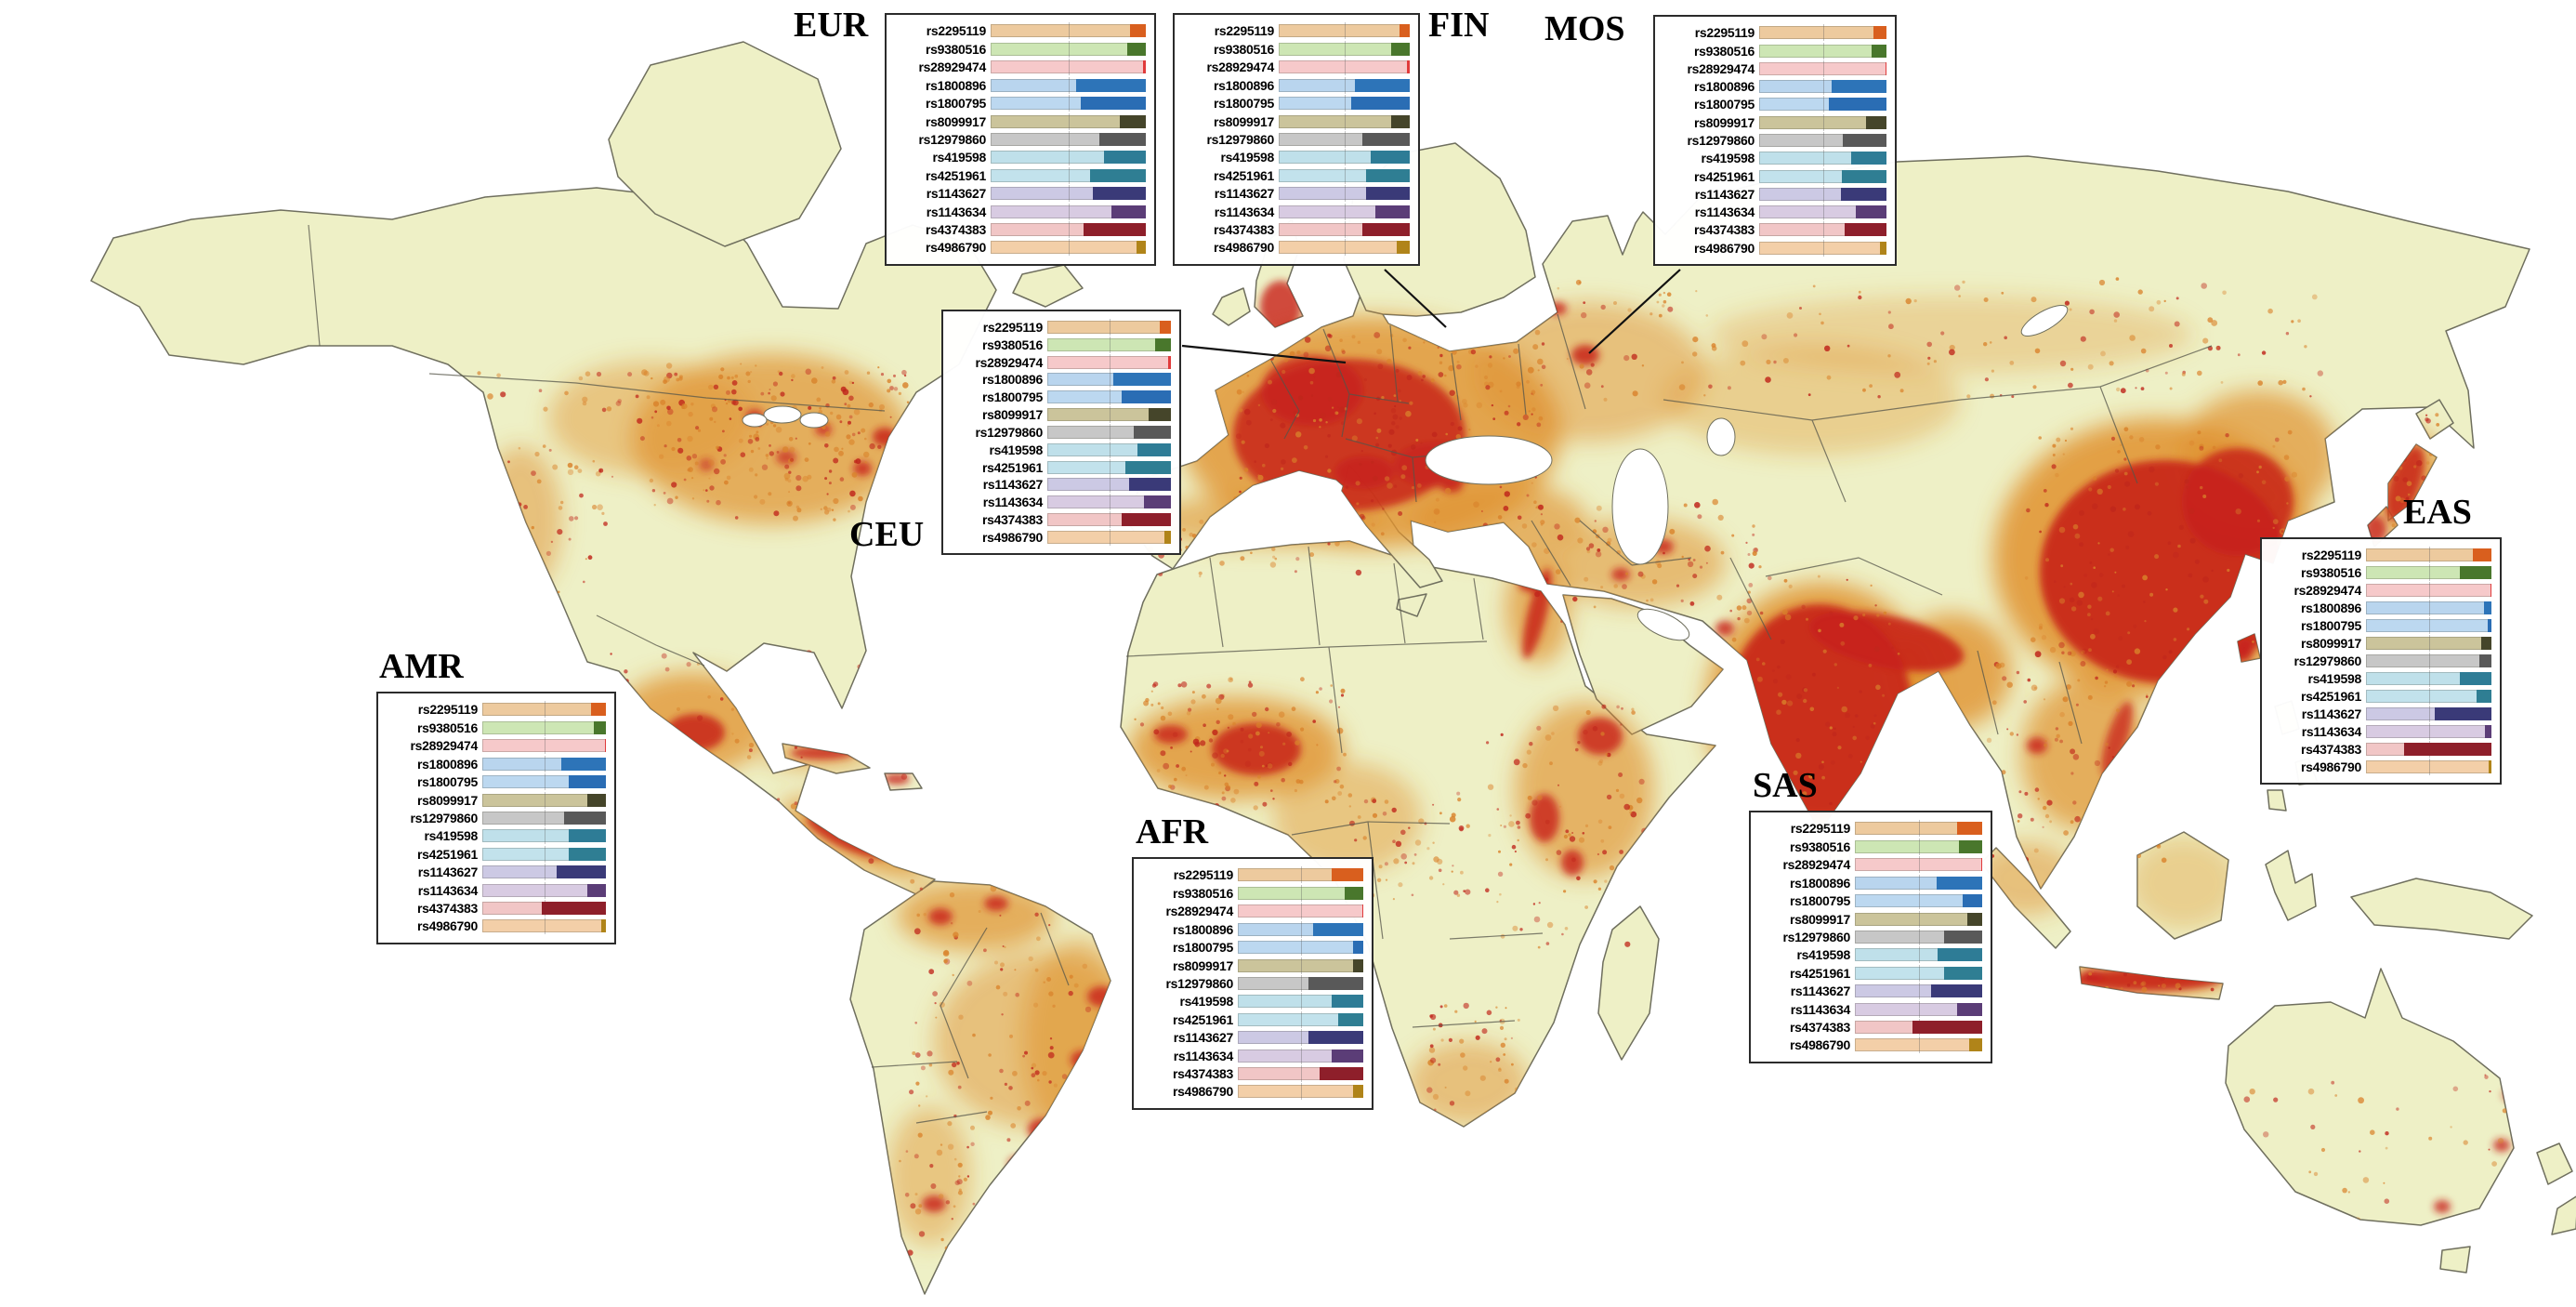  I want to click on snp-row: rs2295119, so click(1293, 31).